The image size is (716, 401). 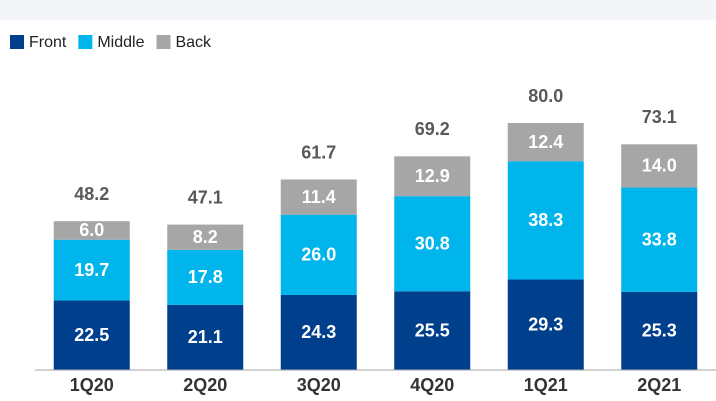 I want to click on data-label: 24.3, so click(x=318, y=332).